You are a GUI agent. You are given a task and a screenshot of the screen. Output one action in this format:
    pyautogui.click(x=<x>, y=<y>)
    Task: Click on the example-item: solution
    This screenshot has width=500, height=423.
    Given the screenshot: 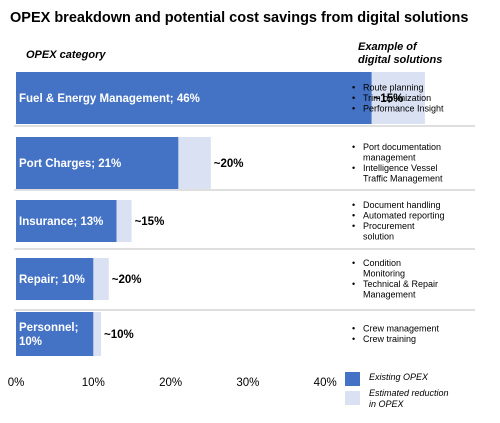 What is the action you would take?
    pyautogui.click(x=378, y=237)
    